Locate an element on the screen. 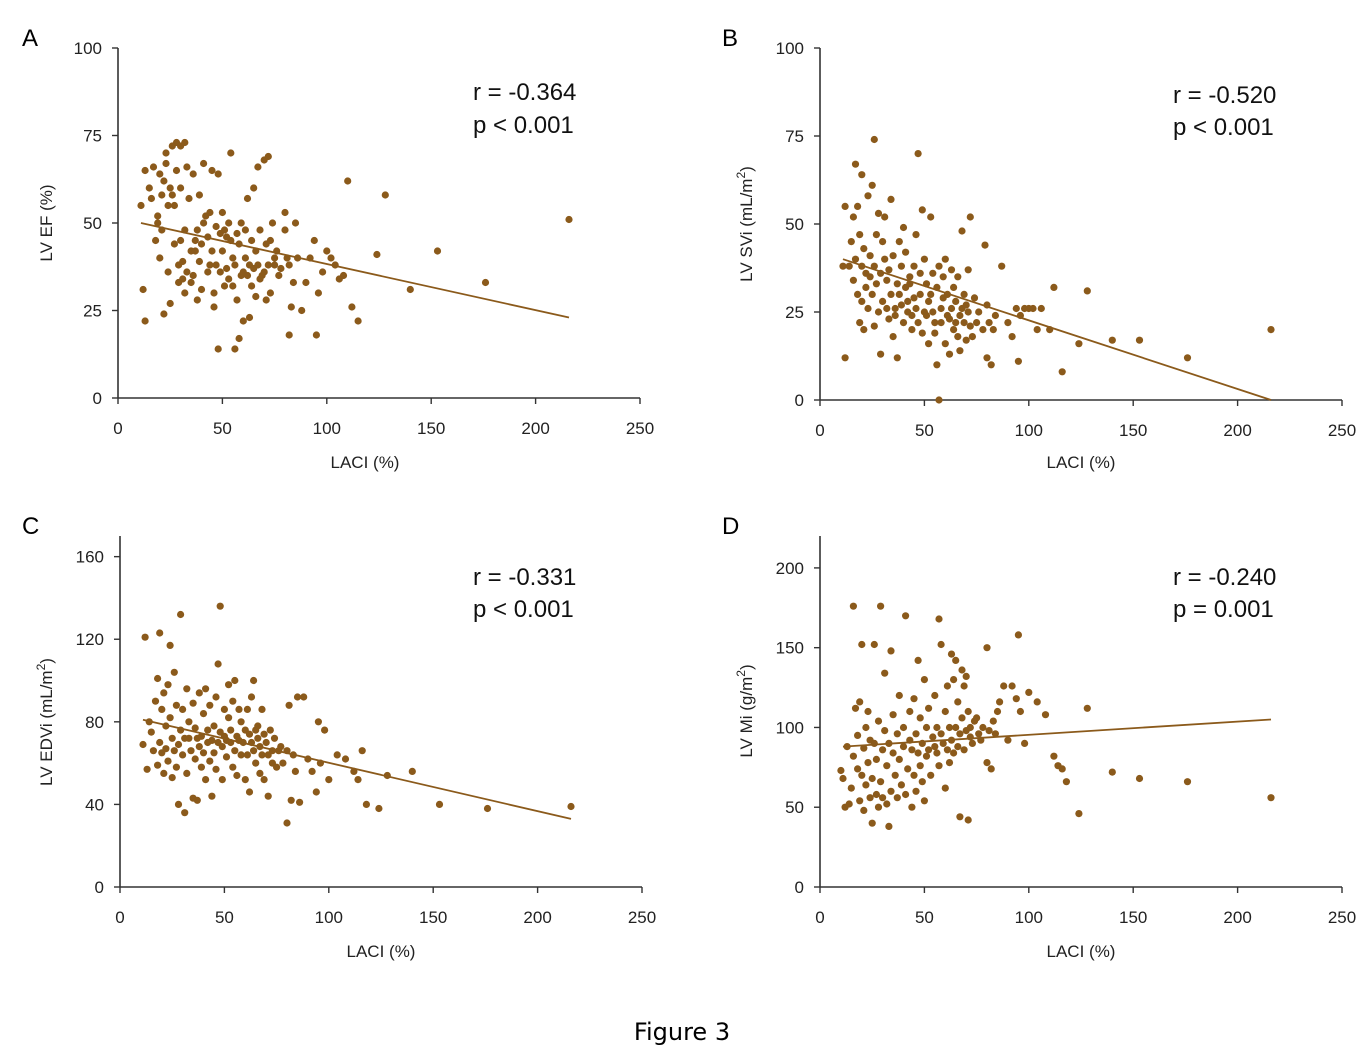  regression-line is located at coordinates (1057, 733).